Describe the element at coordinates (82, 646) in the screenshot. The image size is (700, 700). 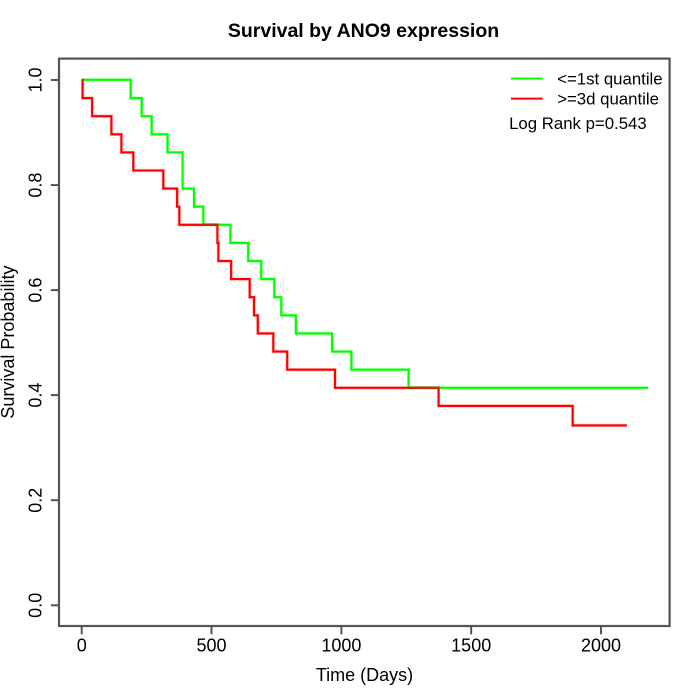
I see `svg-text: 0` at that location.